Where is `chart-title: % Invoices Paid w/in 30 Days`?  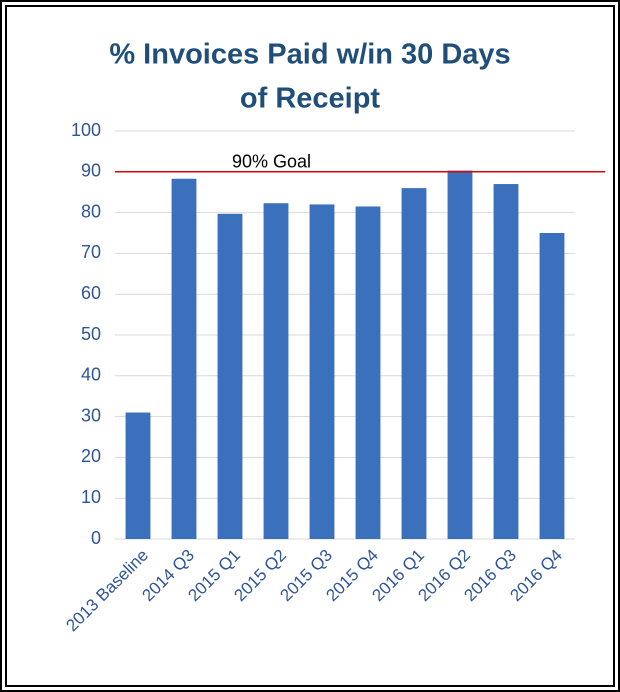 chart-title: % Invoices Paid w/in 30 Days is located at coordinates (309, 55).